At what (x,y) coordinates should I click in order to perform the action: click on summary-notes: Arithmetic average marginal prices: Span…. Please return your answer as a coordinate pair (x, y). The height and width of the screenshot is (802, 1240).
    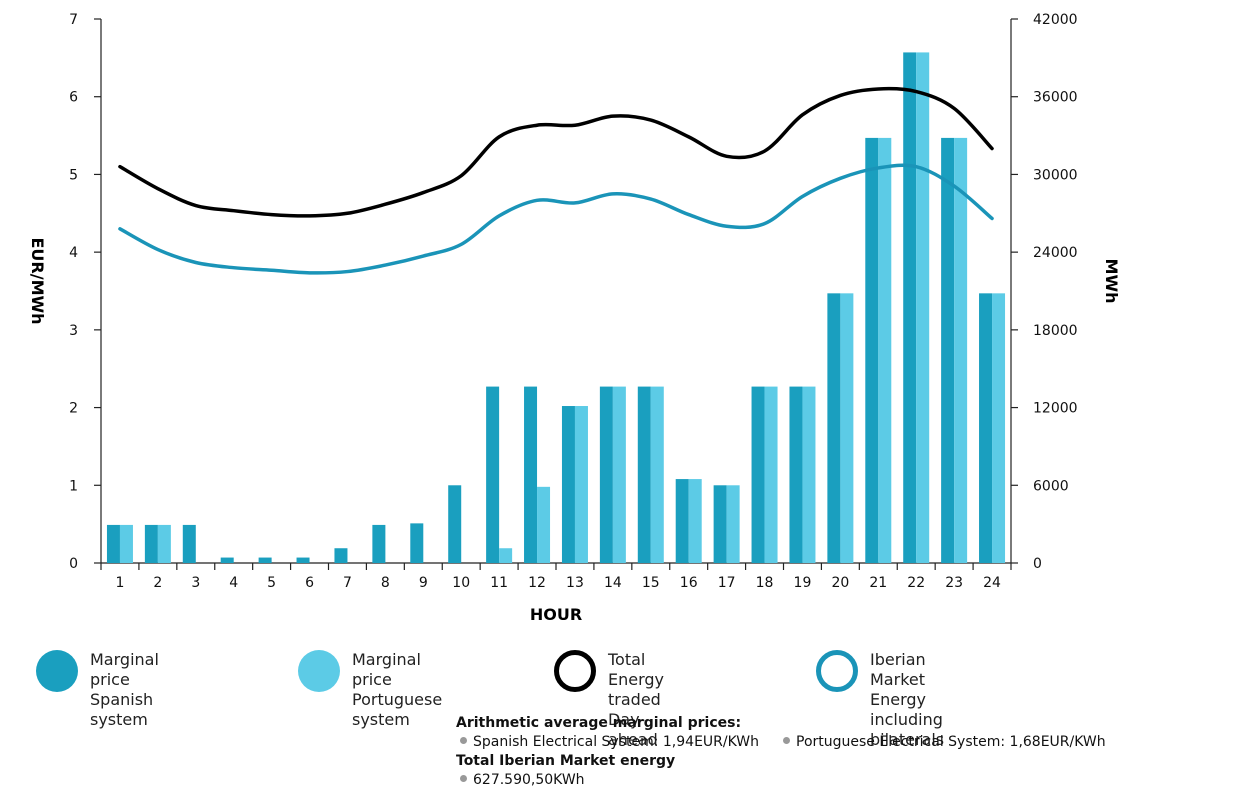
    Looking at the image, I should click on (781, 752).